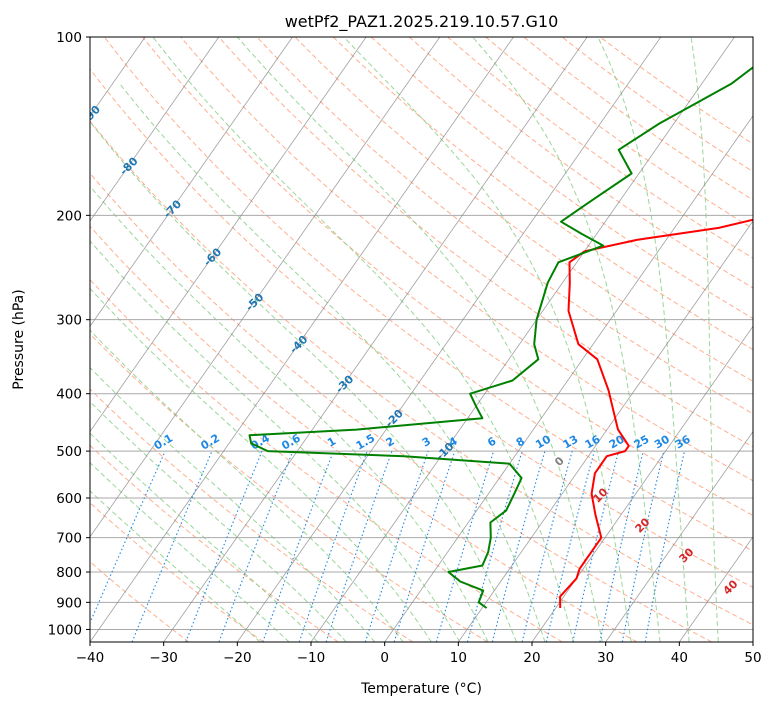 The width and height of the screenshot is (775, 708). What do you see at coordinates (752, 658) in the screenshot?
I see `x-tick-label: 50` at bounding box center [752, 658].